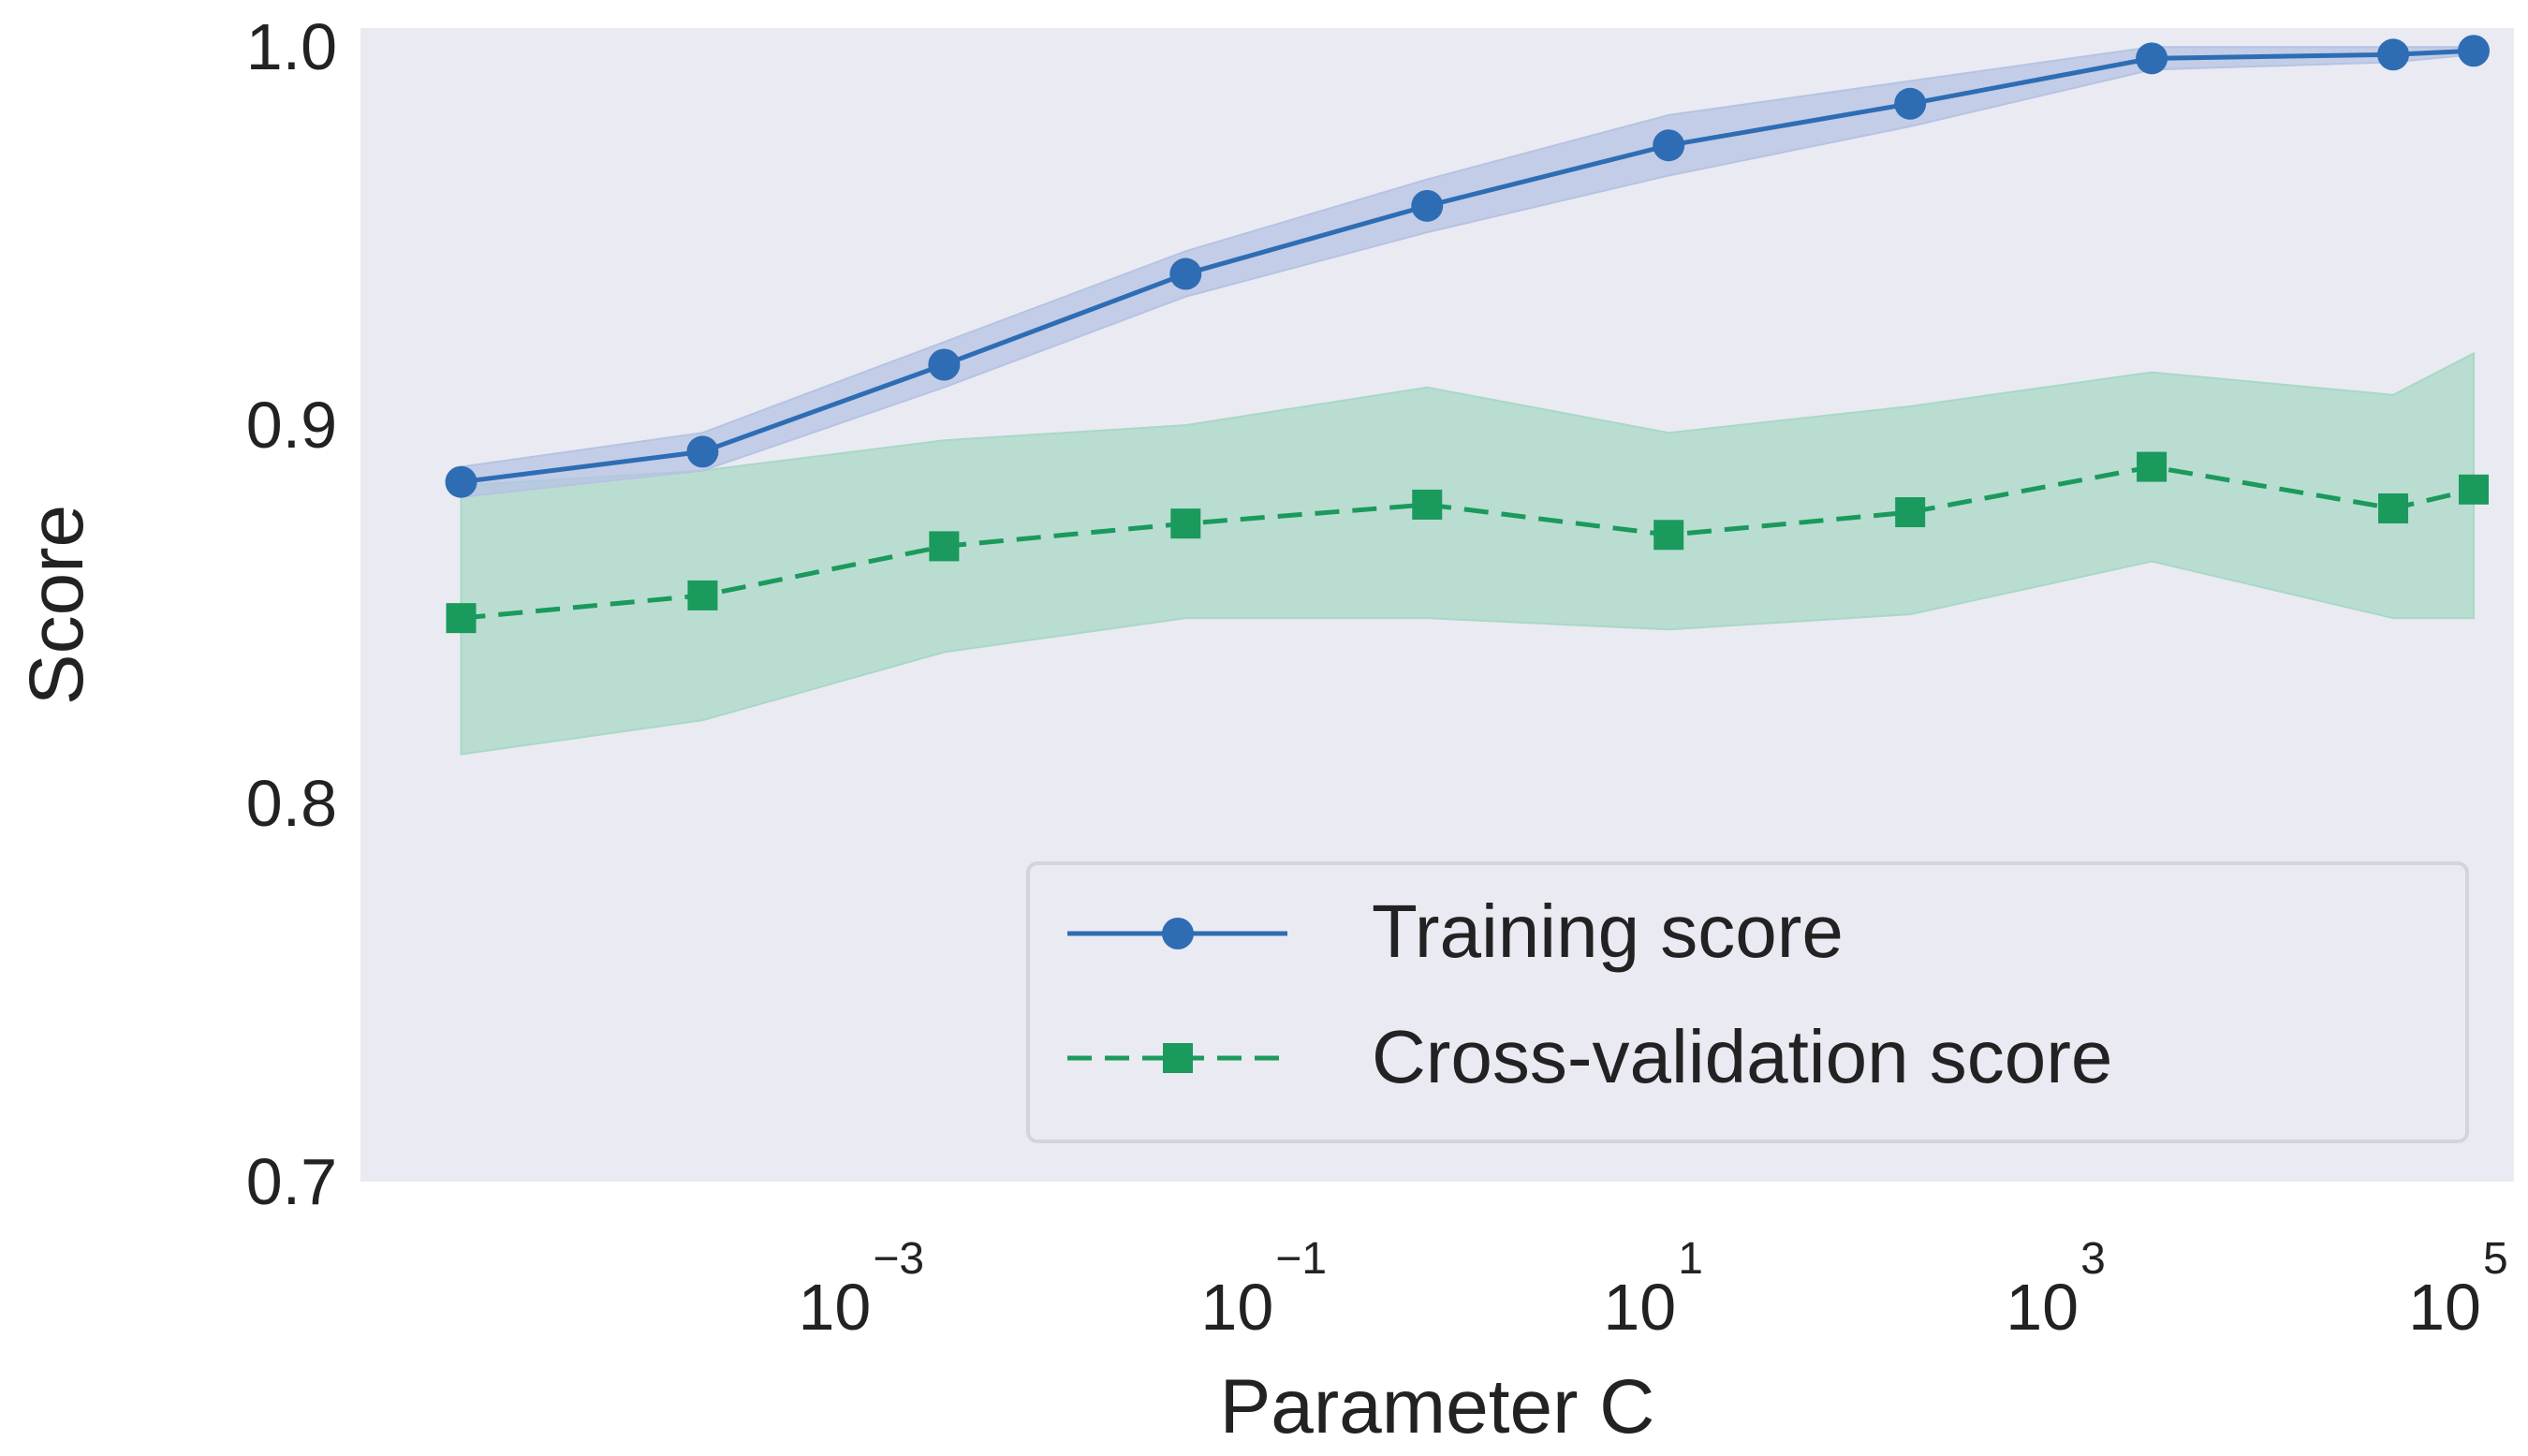  Describe the element at coordinates (291, 803) in the screenshot. I see `y-tick-label: 0.8` at that location.